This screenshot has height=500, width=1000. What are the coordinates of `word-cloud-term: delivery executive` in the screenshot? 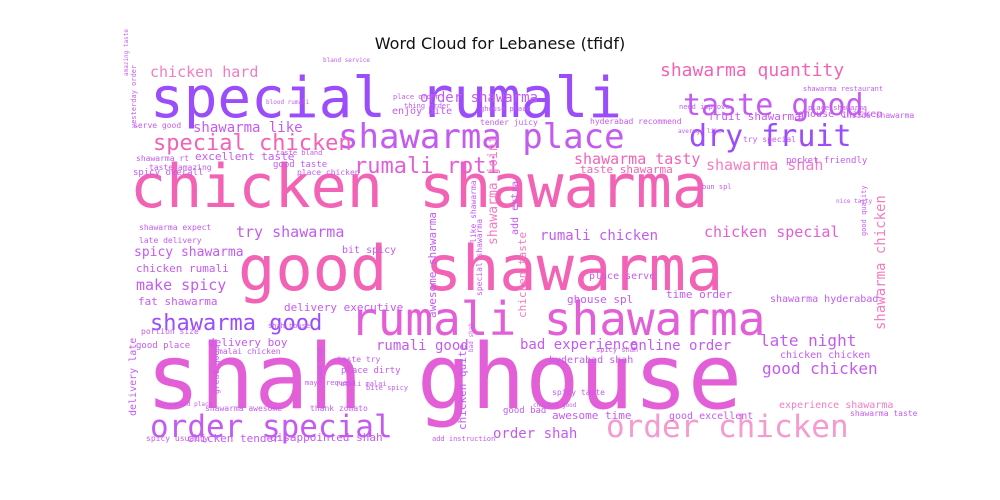 It's located at (343, 307).